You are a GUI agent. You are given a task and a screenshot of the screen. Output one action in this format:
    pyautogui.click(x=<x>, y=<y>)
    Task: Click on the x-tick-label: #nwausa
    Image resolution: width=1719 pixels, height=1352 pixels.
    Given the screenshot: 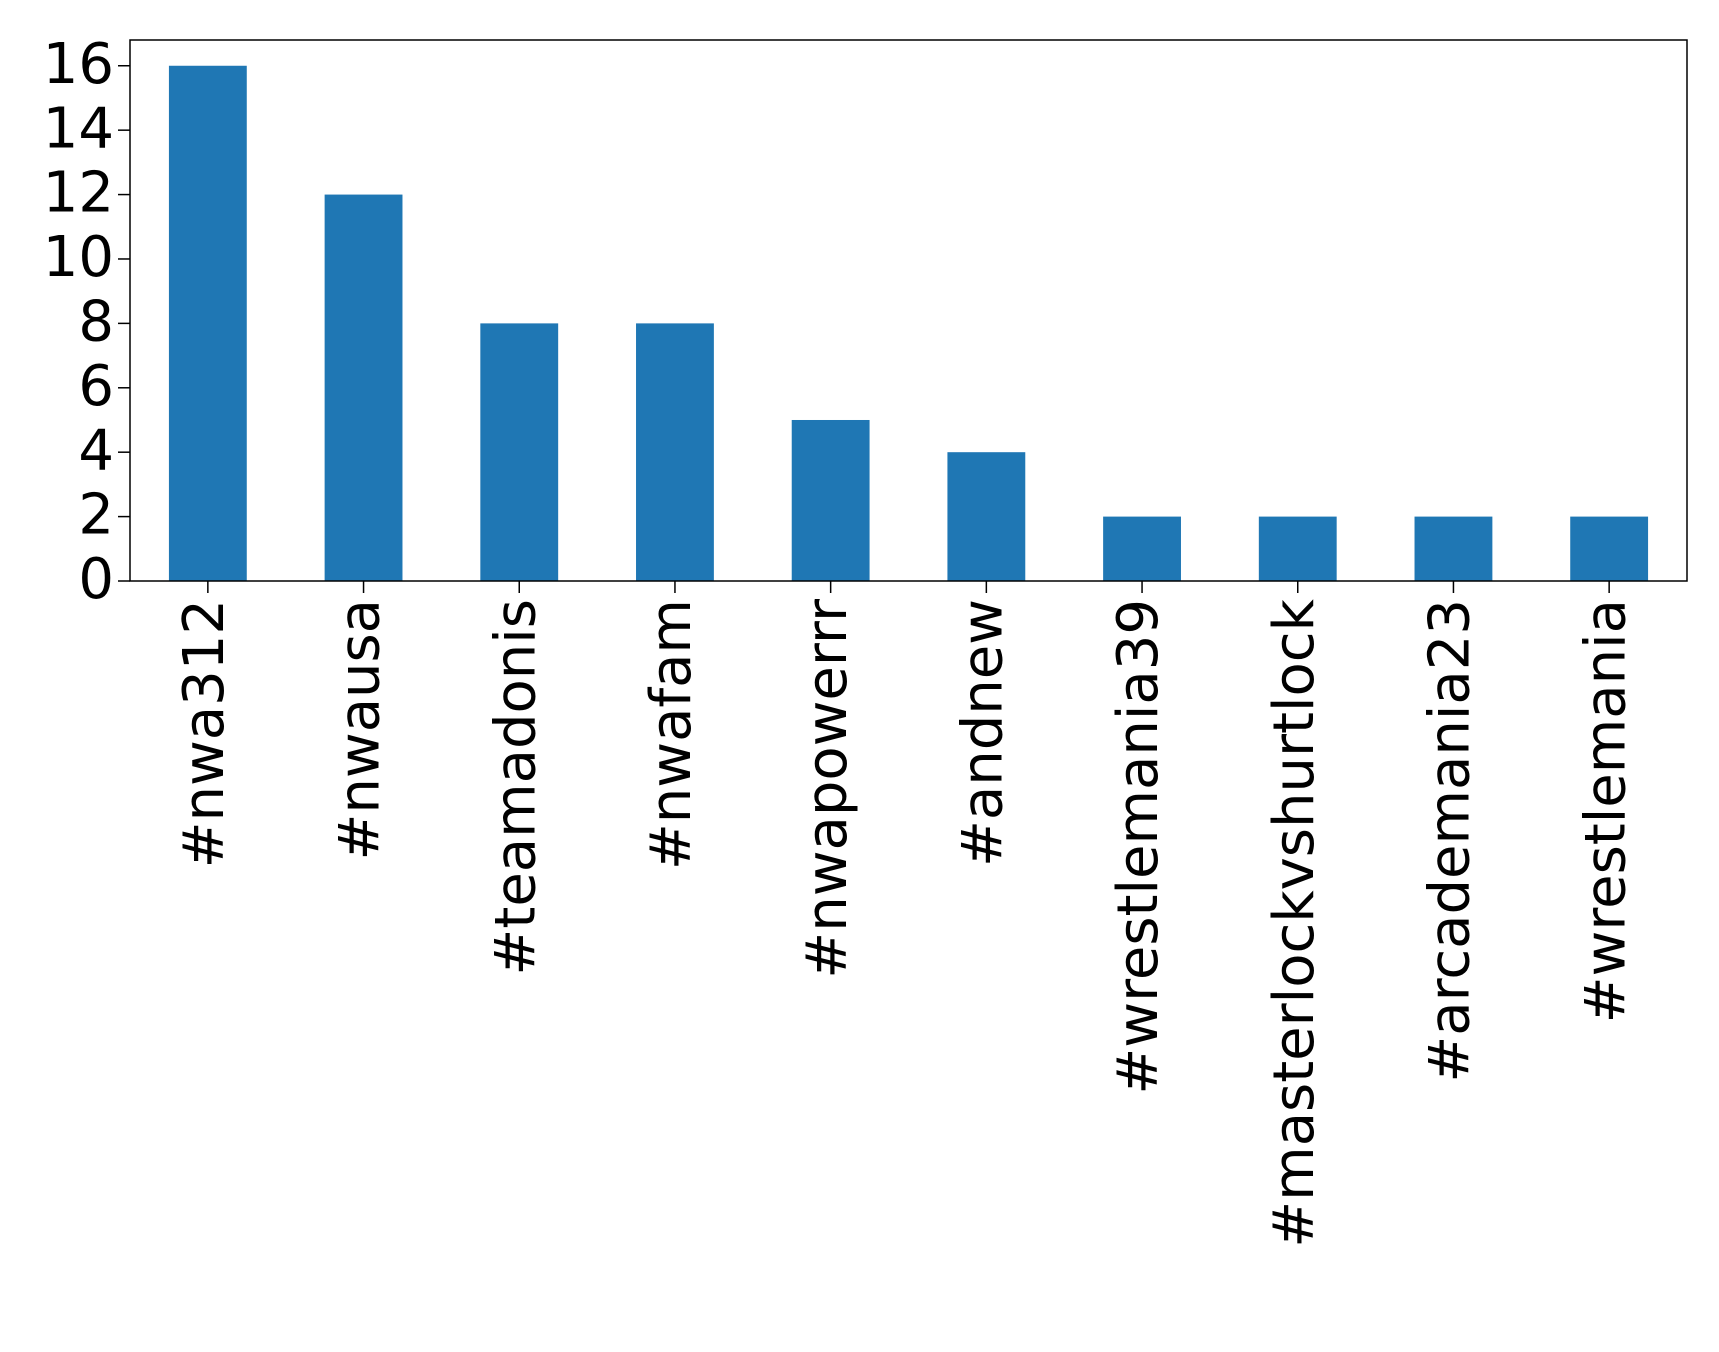 What is the action you would take?
    pyautogui.click(x=360, y=730)
    